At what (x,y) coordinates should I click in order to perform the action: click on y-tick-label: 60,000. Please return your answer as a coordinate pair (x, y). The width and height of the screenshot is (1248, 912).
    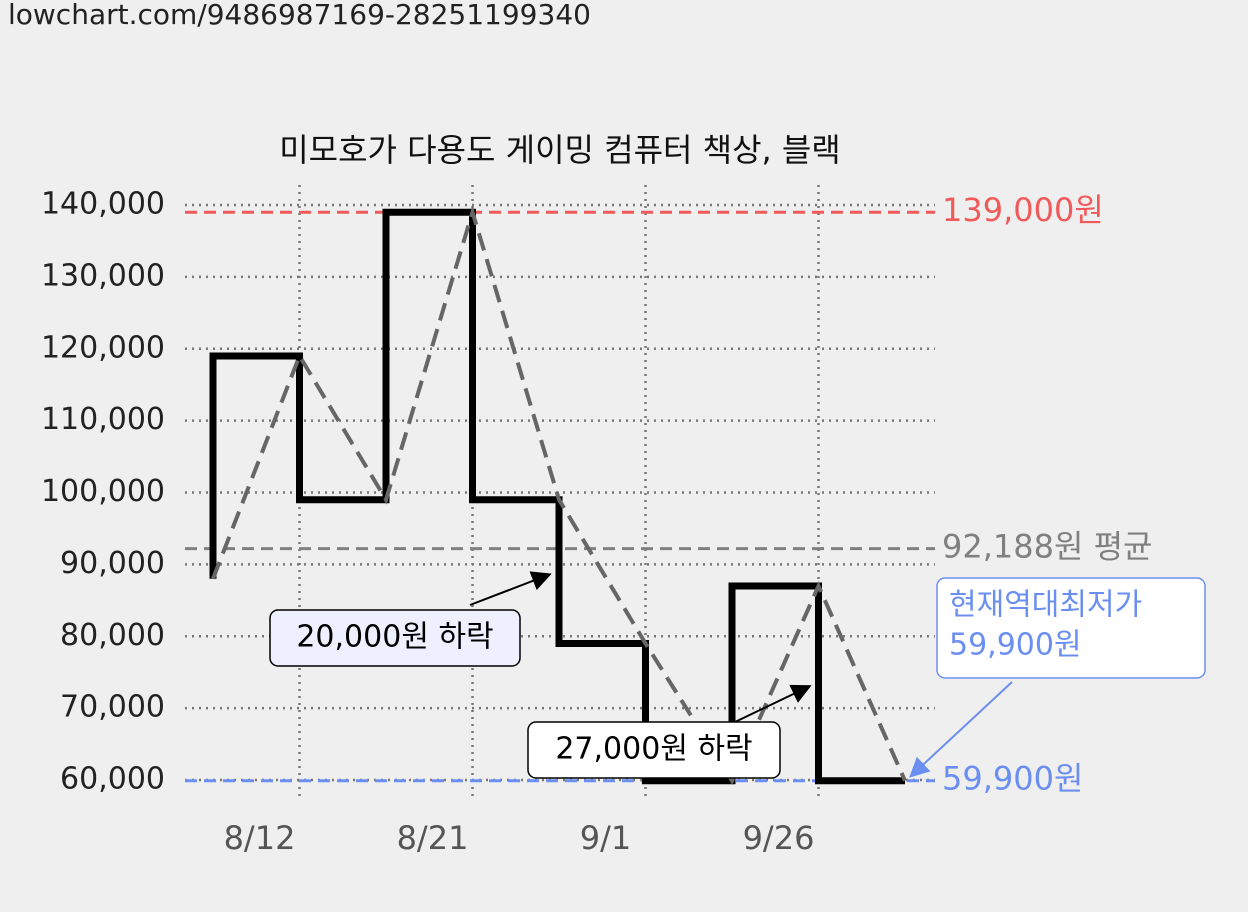
    Looking at the image, I should click on (112, 779).